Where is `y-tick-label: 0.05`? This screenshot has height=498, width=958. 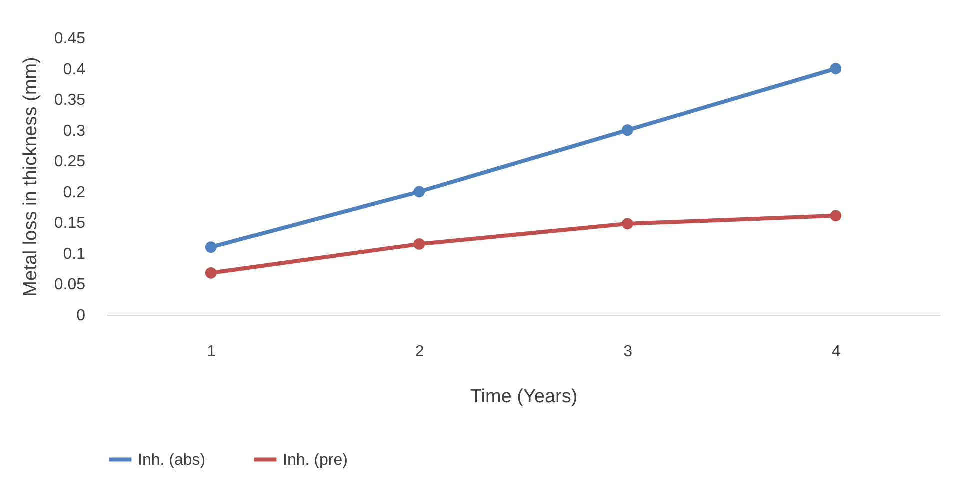
y-tick-label: 0.05 is located at coordinates (70, 285).